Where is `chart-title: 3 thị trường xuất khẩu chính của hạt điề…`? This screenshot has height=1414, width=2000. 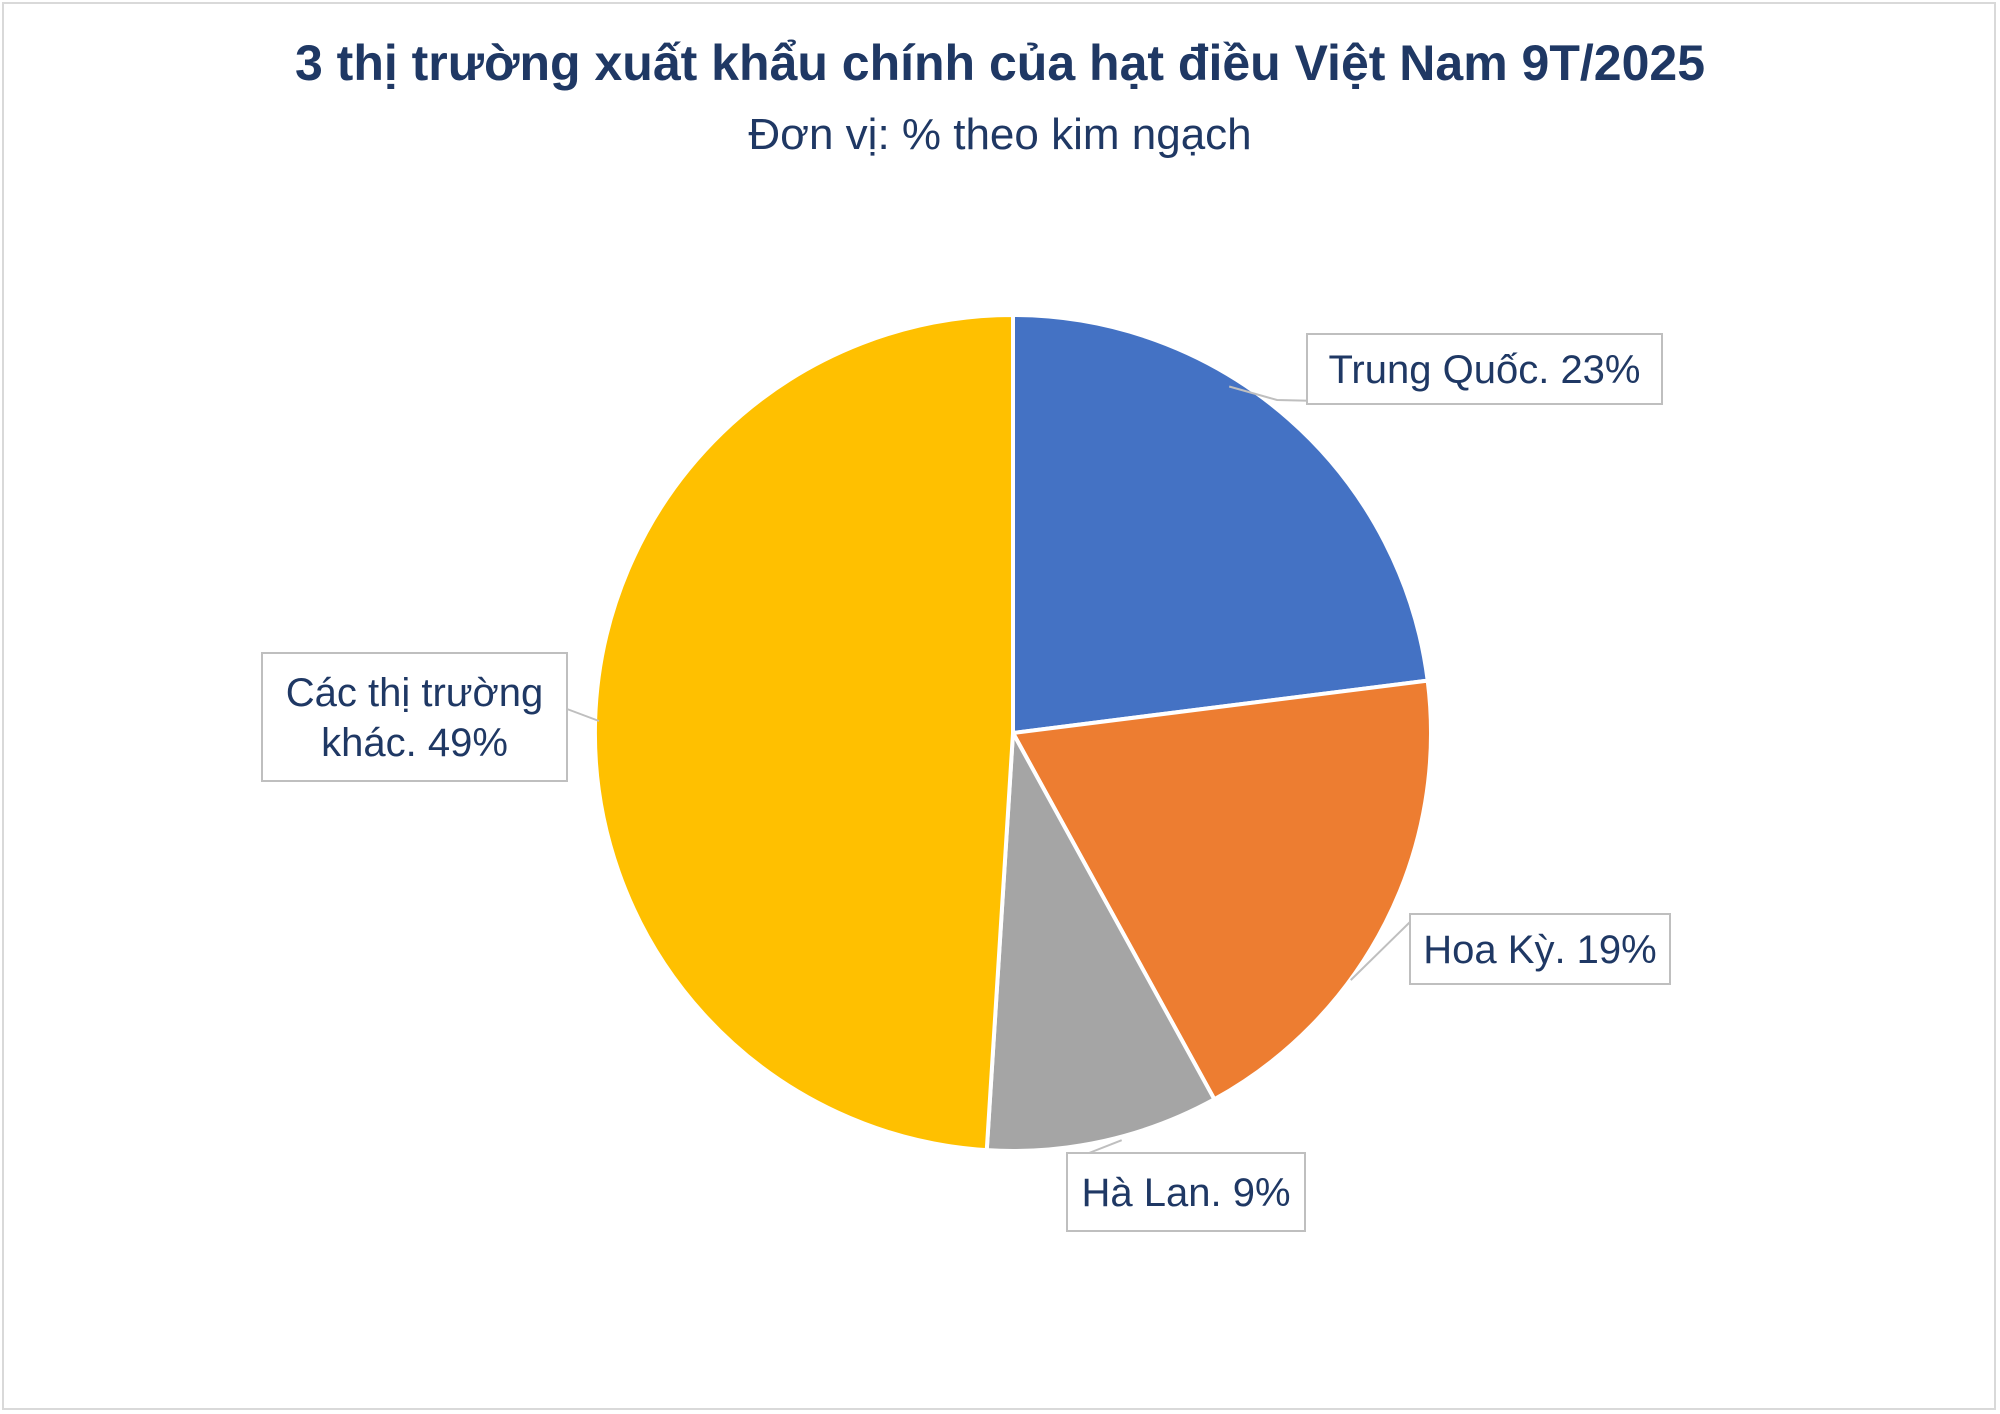 chart-title: 3 thị trường xuất khẩu chính của hạt điề… is located at coordinates (1000, 63).